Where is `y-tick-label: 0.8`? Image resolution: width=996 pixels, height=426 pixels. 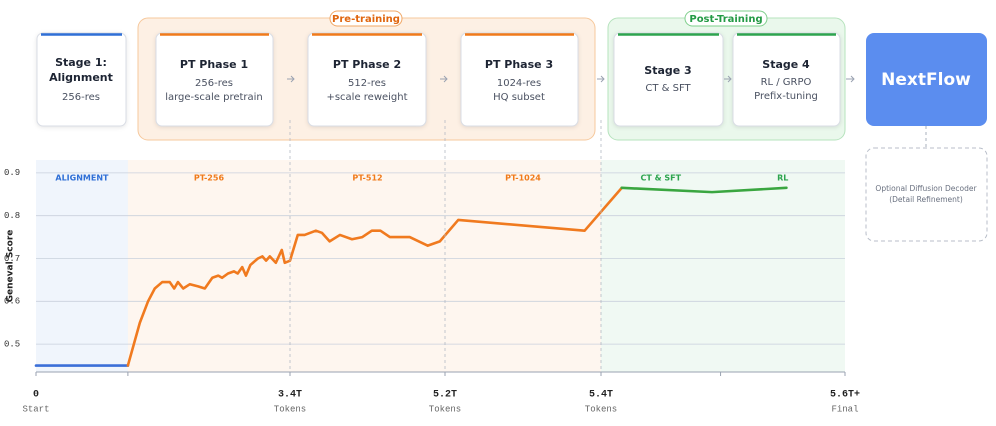
y-tick-label: 0.8 is located at coordinates (12, 216).